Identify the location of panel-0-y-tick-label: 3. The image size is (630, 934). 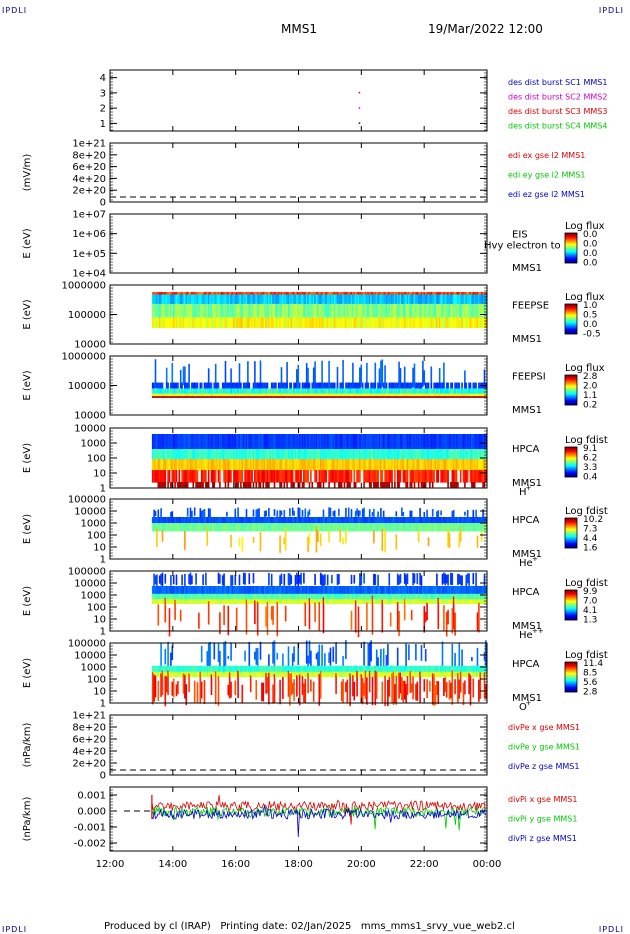
(103, 93).